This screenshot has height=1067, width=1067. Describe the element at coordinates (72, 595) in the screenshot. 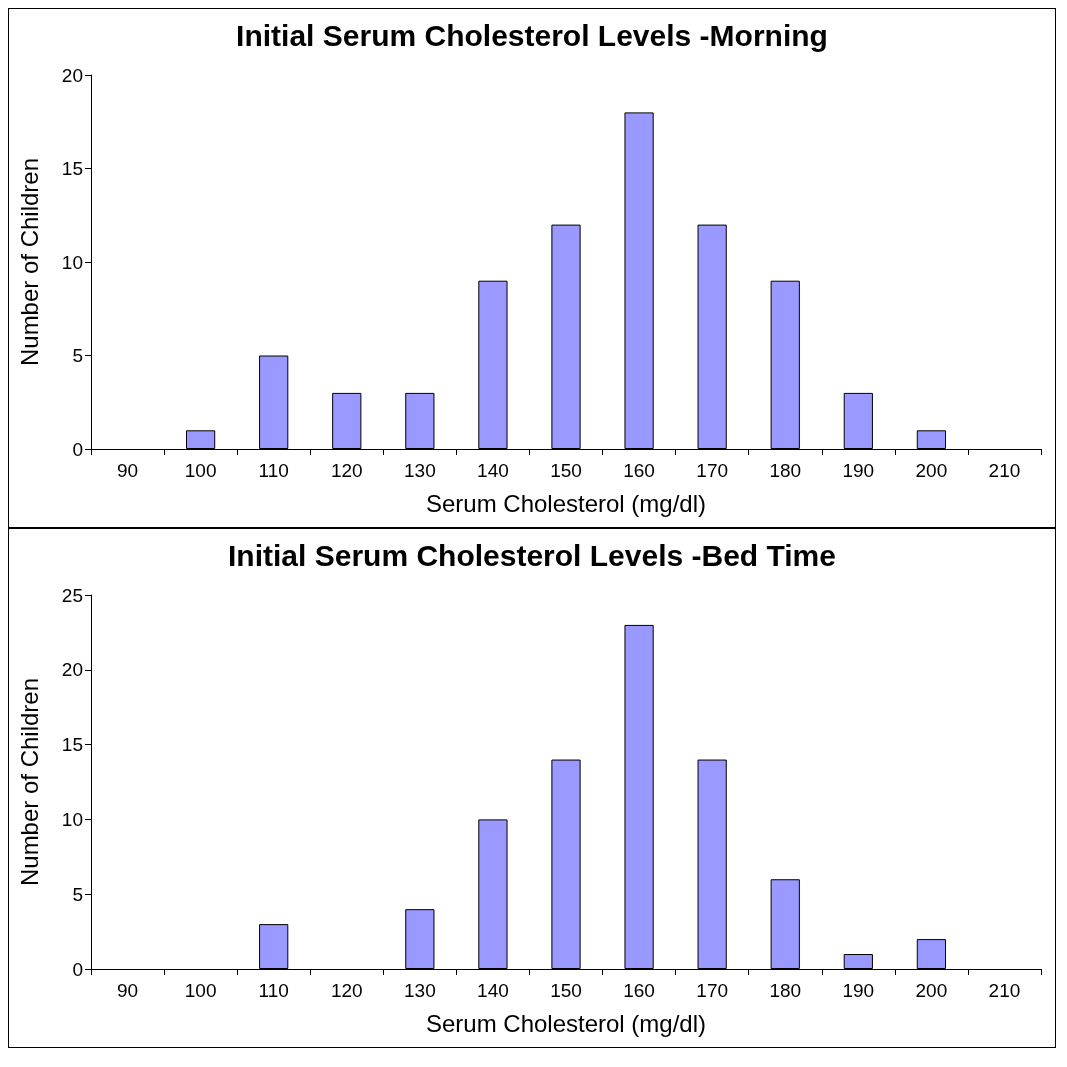

I see `y-tick-label: 25` at that location.